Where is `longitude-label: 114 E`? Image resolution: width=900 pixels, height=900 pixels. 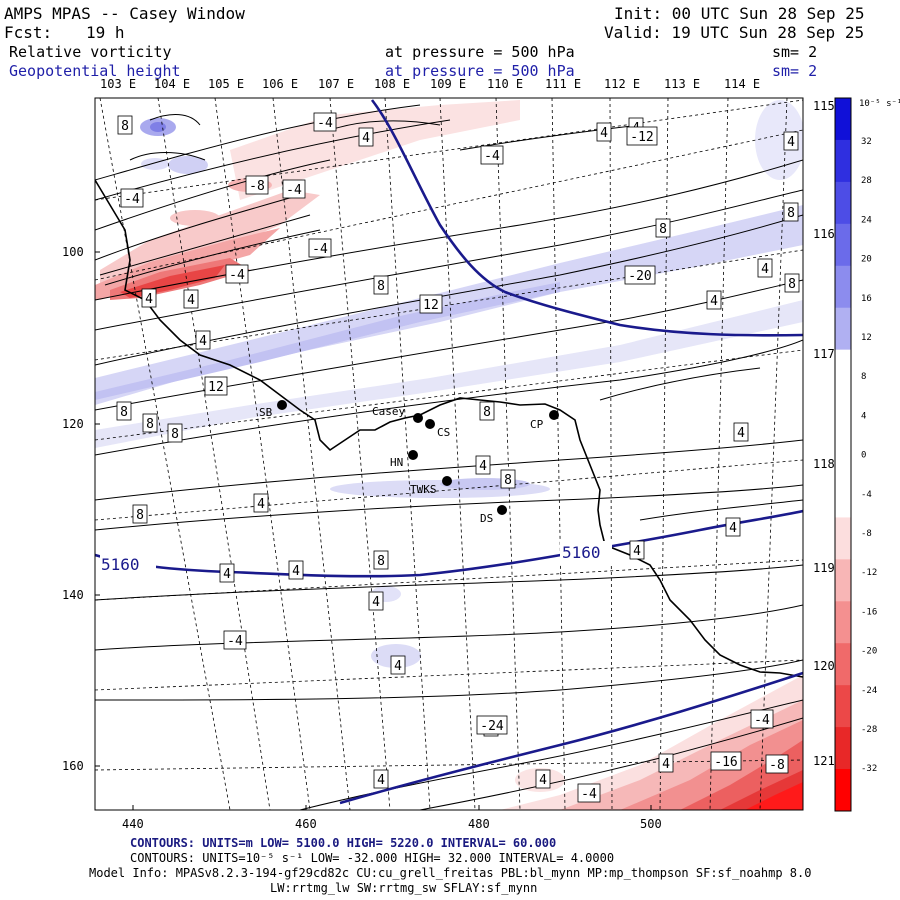 longitude-label: 114 E is located at coordinates (742, 84).